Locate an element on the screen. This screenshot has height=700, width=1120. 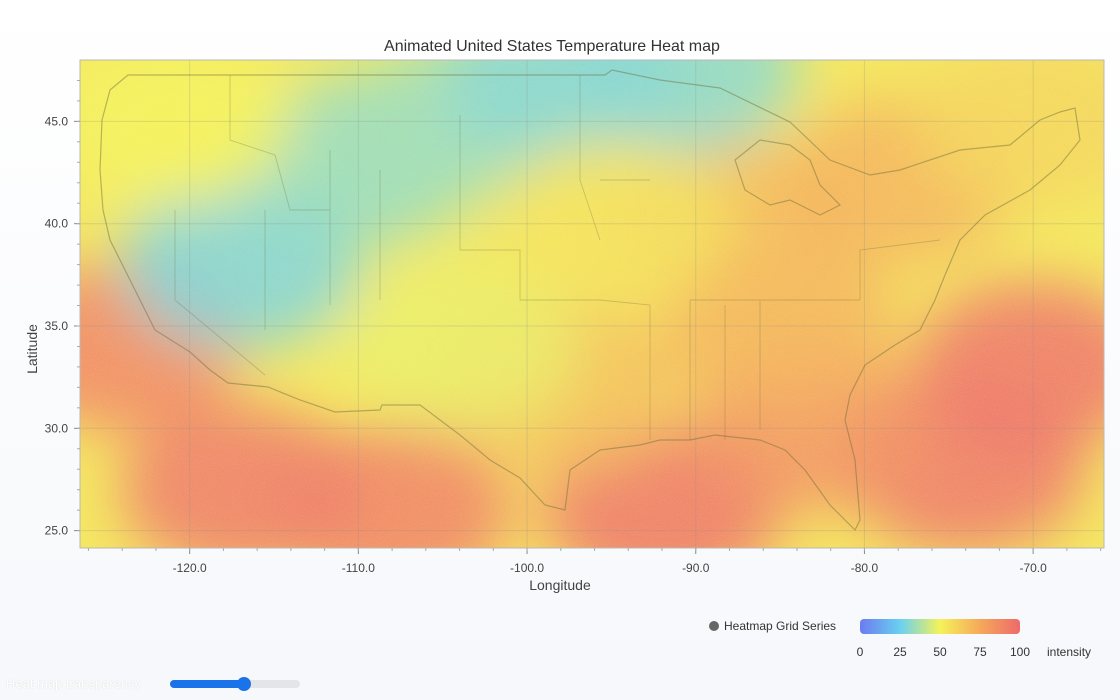
legend: Heatmap Grid Series 0 25 50 75 100 intensity is located at coordinates (900, 639).